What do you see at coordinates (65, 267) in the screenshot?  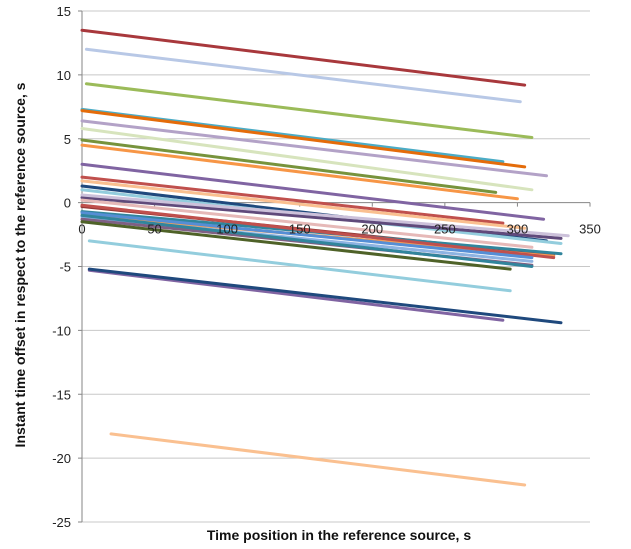 I see `y-tick-label: -5` at bounding box center [65, 267].